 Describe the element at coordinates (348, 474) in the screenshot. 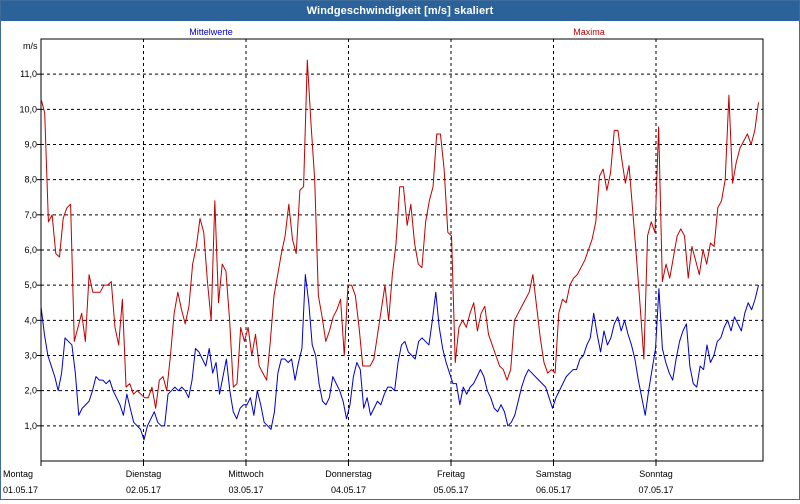

I see `x-tick-label-weekday: Donnerstag` at that location.